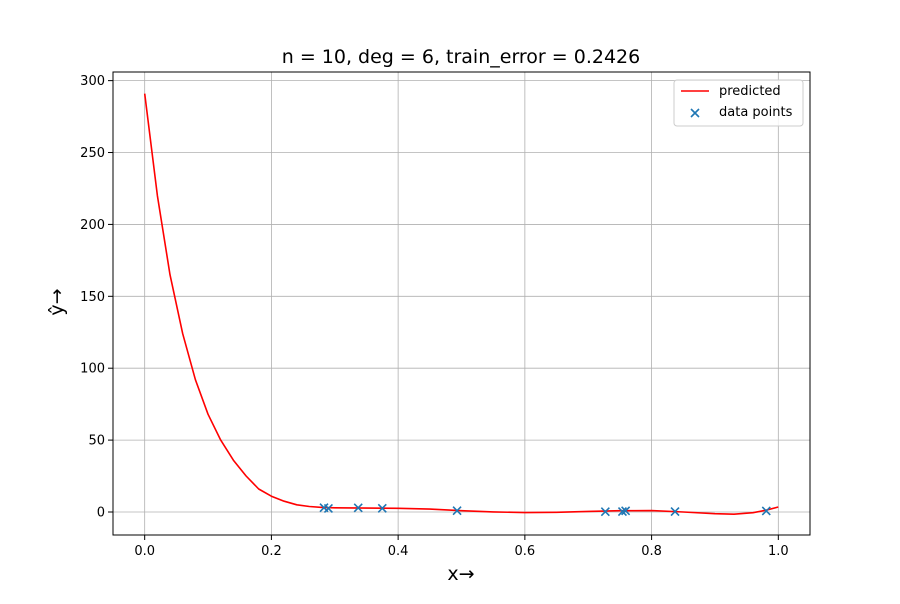 The width and height of the screenshot is (900, 604). Describe the element at coordinates (144, 551) in the screenshot. I see `x-tick-label: 0.0` at that location.